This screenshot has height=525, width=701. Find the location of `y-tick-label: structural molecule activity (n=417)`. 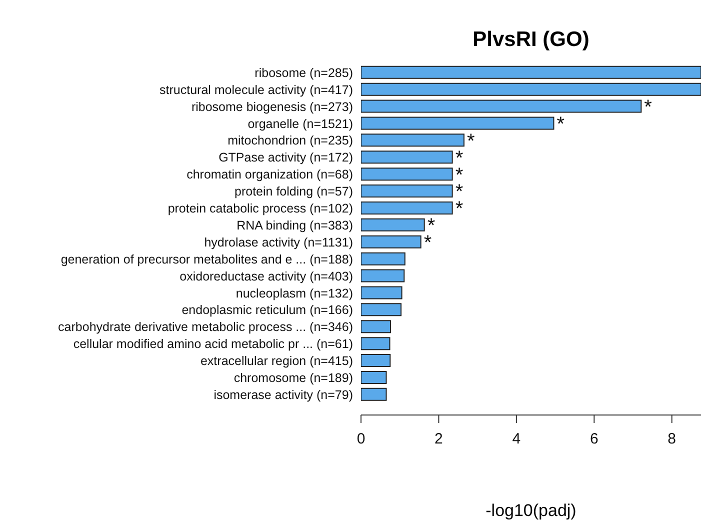

y-tick-label: structural molecule activity (n=417) is located at coordinates (256, 89).